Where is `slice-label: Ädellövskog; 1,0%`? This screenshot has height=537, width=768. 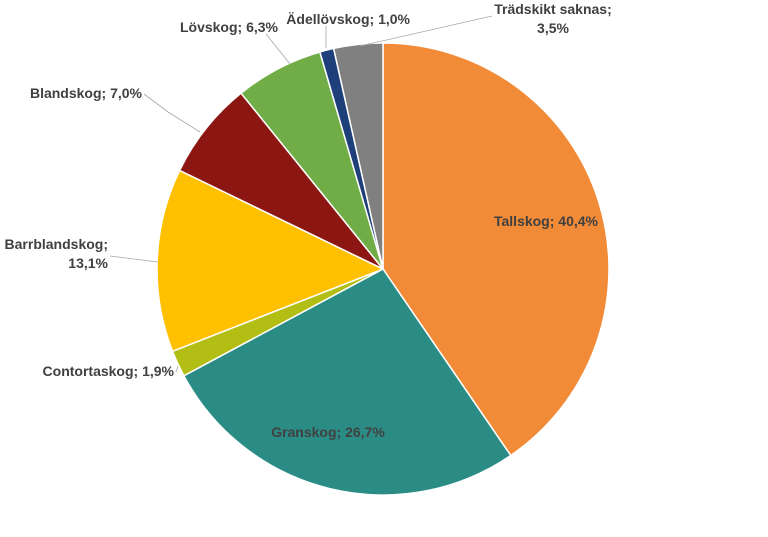
slice-label: Ädellövskog; 1,0% is located at coordinates (348, 19).